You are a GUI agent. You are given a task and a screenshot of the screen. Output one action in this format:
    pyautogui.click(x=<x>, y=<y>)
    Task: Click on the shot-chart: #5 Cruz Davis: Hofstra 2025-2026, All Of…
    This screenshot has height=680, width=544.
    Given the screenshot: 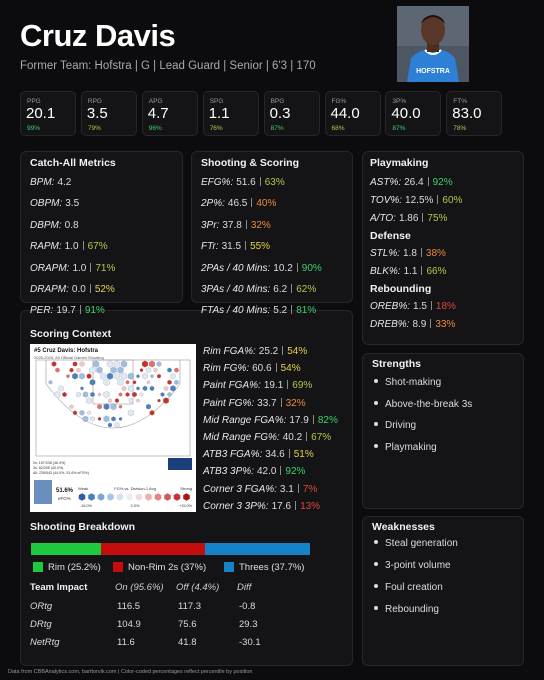 What is the action you would take?
    pyautogui.click(x=113, y=428)
    